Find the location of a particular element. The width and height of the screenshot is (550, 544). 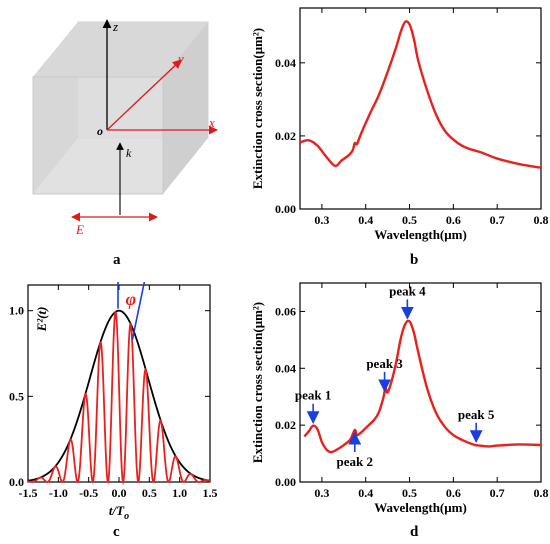

peak-label: peak 5 is located at coordinates (476, 414).